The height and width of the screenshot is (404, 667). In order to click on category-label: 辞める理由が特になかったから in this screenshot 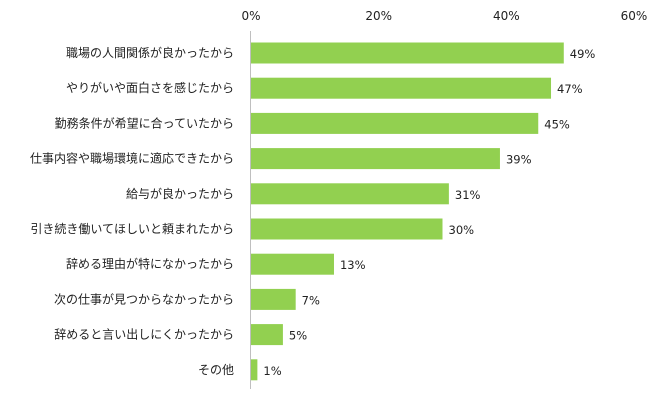, I will do `click(150, 263)`.